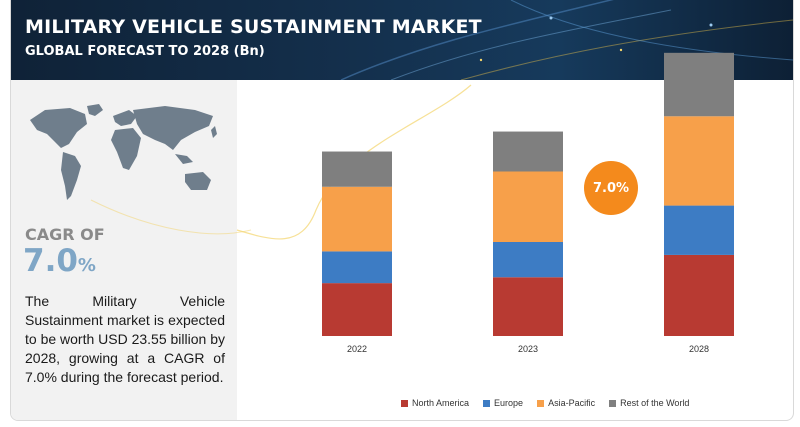 The image size is (800, 427). Describe the element at coordinates (528, 306) in the screenshot. I see `bar-segment-north-america-2023` at that location.